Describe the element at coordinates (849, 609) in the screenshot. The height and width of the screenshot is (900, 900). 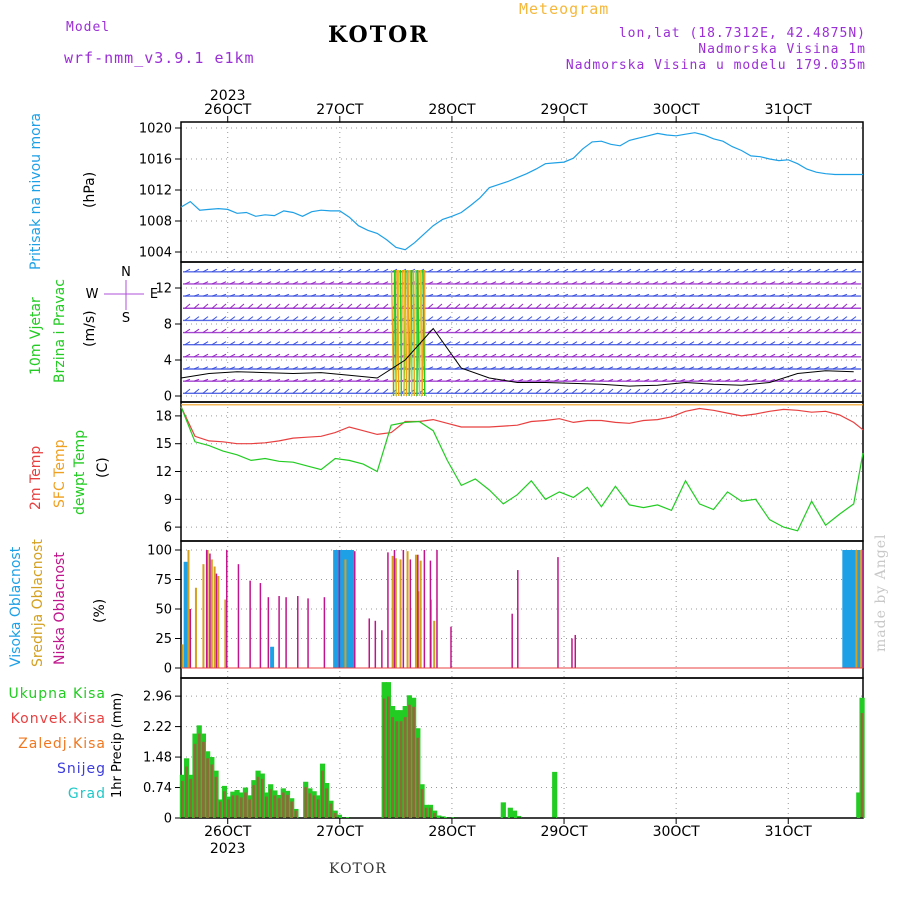
I see `cloud-high-bar` at that location.